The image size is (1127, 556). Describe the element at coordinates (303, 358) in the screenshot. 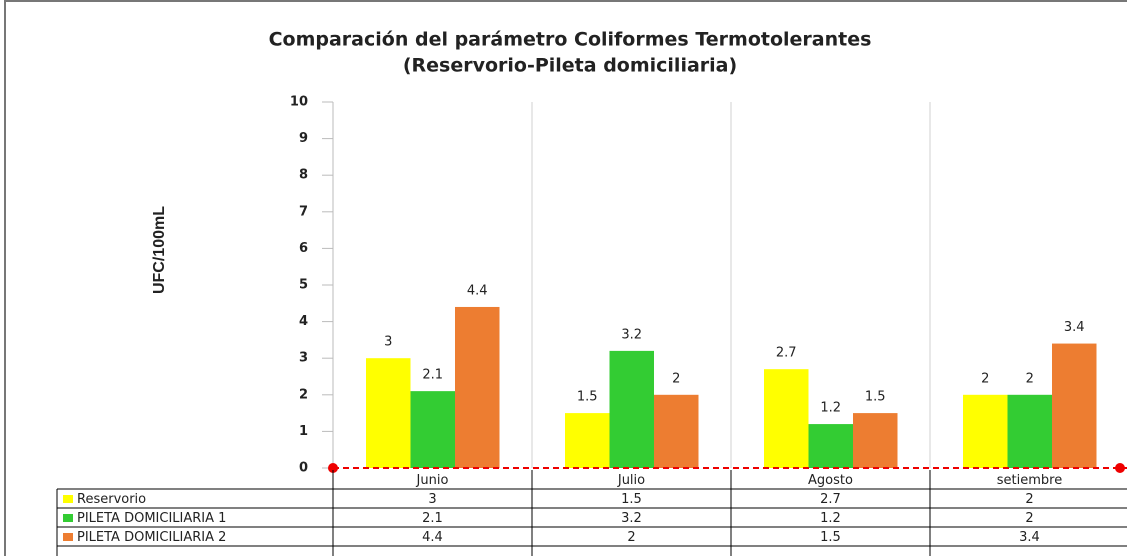

I see `y-tick-label: 3` at that location.